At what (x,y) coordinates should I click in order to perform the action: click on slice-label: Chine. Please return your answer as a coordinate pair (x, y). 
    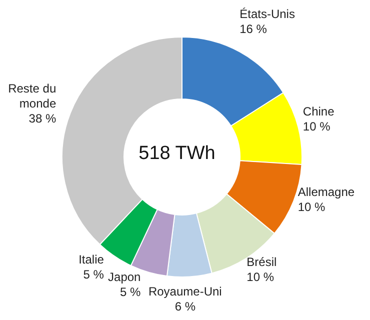
    Looking at the image, I should click on (318, 111).